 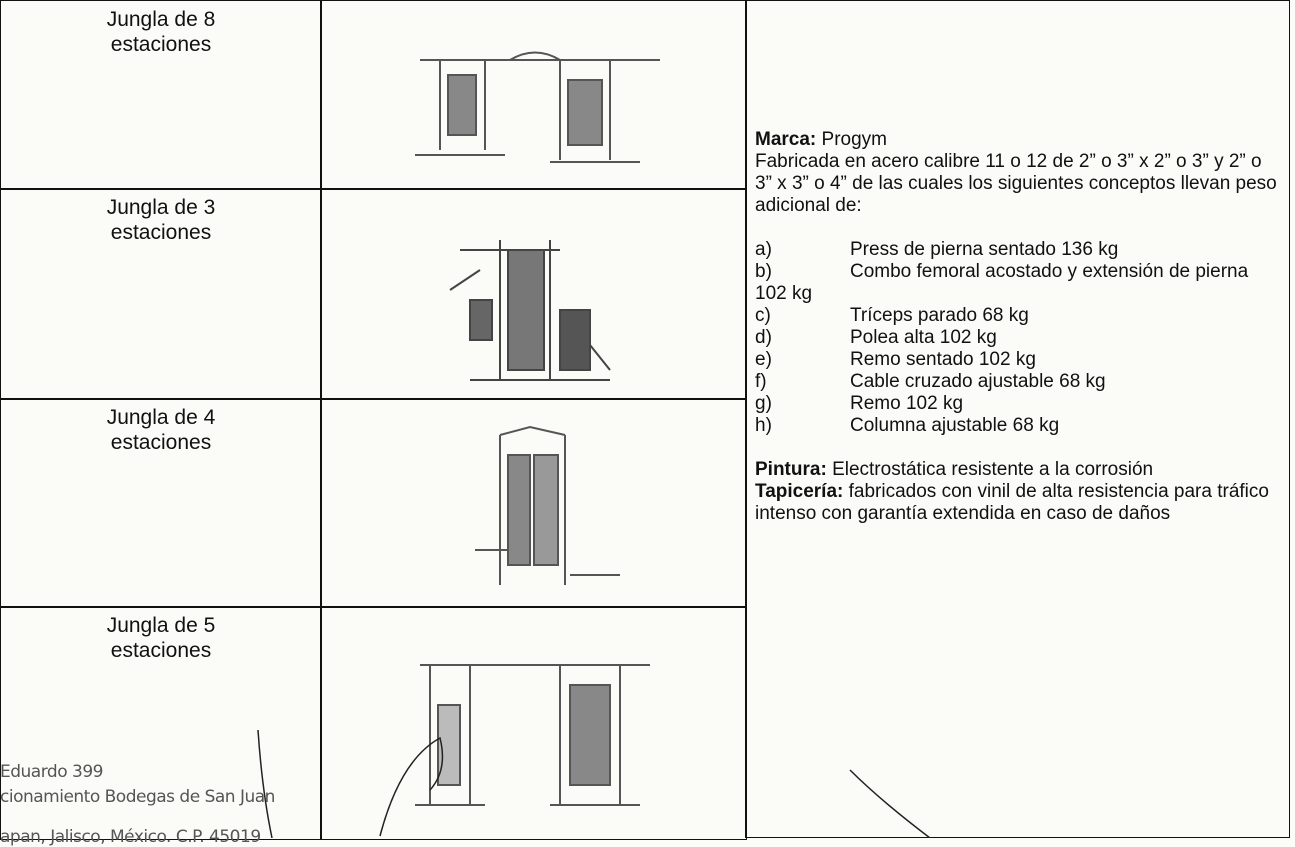 What do you see at coordinates (763, 315) in the screenshot?
I see `item-letter: c)` at bounding box center [763, 315].